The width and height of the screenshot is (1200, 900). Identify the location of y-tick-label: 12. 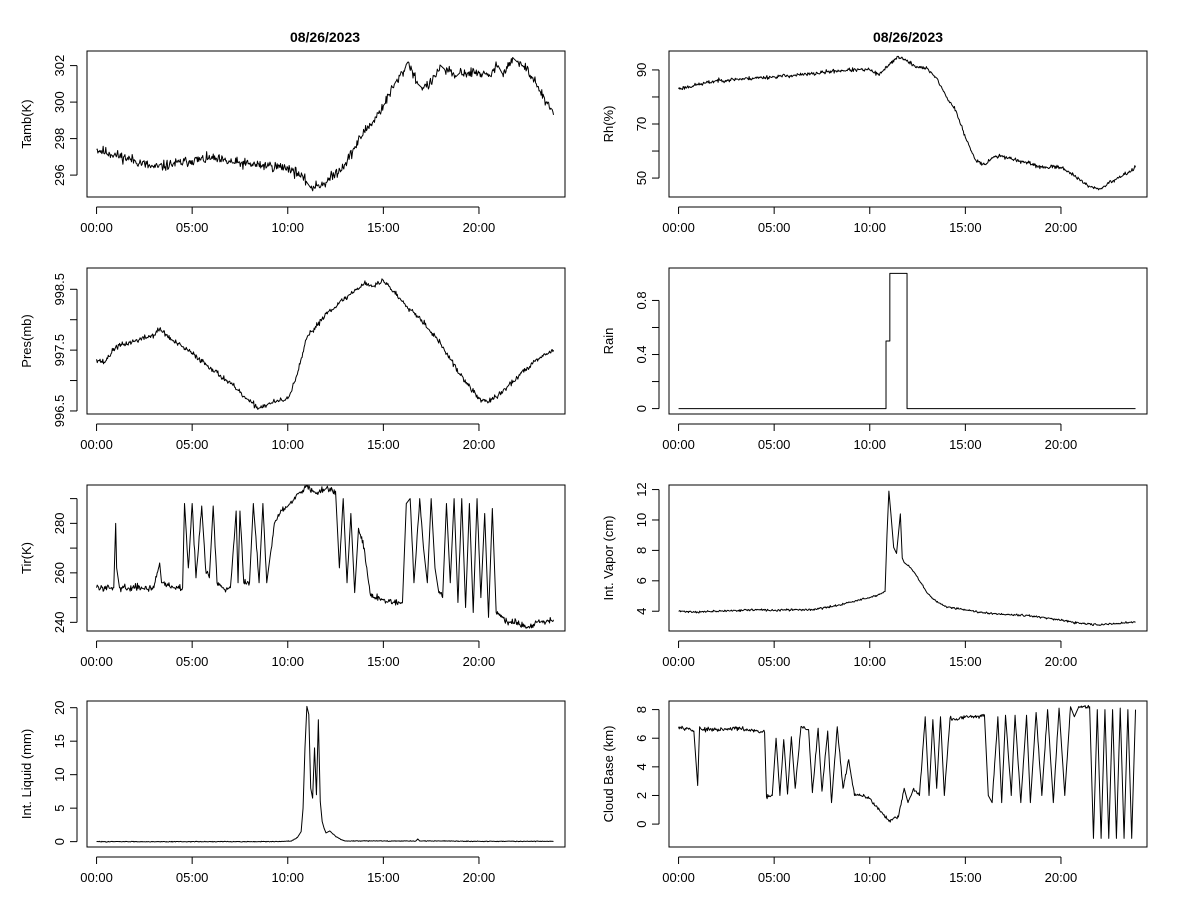
(641, 489).